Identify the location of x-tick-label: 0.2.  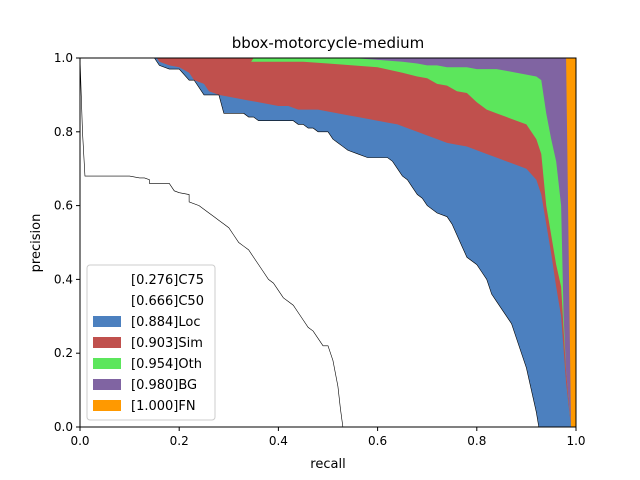
(179, 441).